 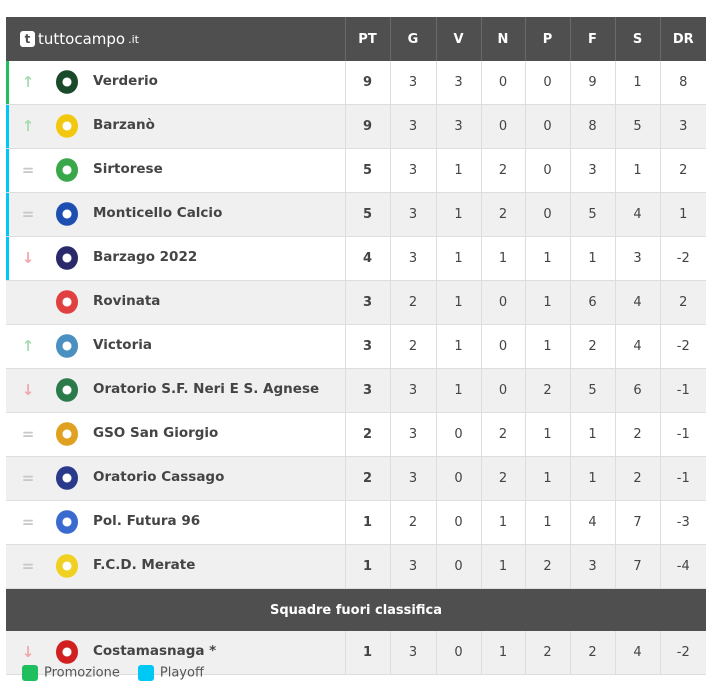 What do you see at coordinates (206, 389) in the screenshot?
I see `team-name-link: Oratorio S.F. Neri E S. Agnese` at bounding box center [206, 389].